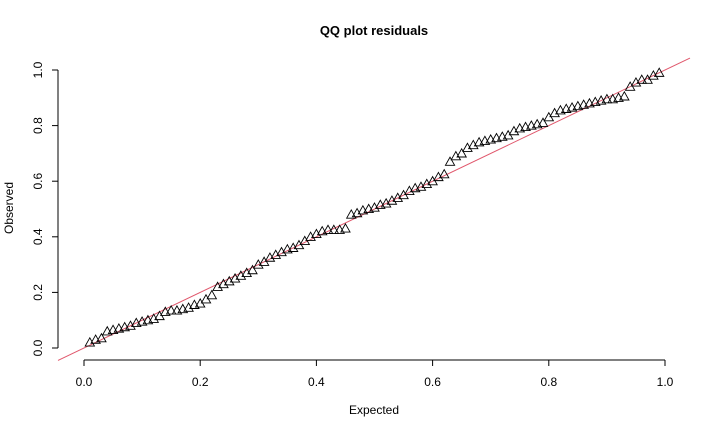 The image size is (720, 432). I want to click on x-tick-label: 1.0, so click(665, 382).